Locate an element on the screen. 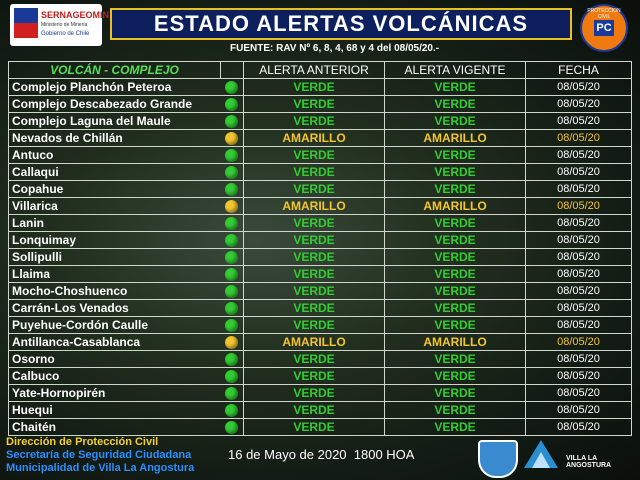 The image size is (640, 480). volcano-name: Complejo Planchón Peteroa is located at coordinates (114, 87).